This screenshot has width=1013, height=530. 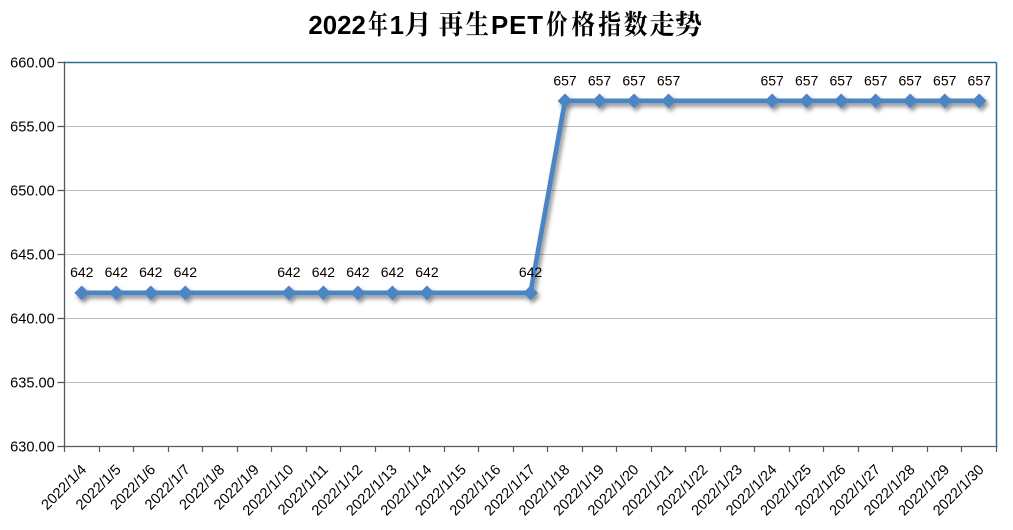 I want to click on svg-text: 2022, so click(x=337, y=26).